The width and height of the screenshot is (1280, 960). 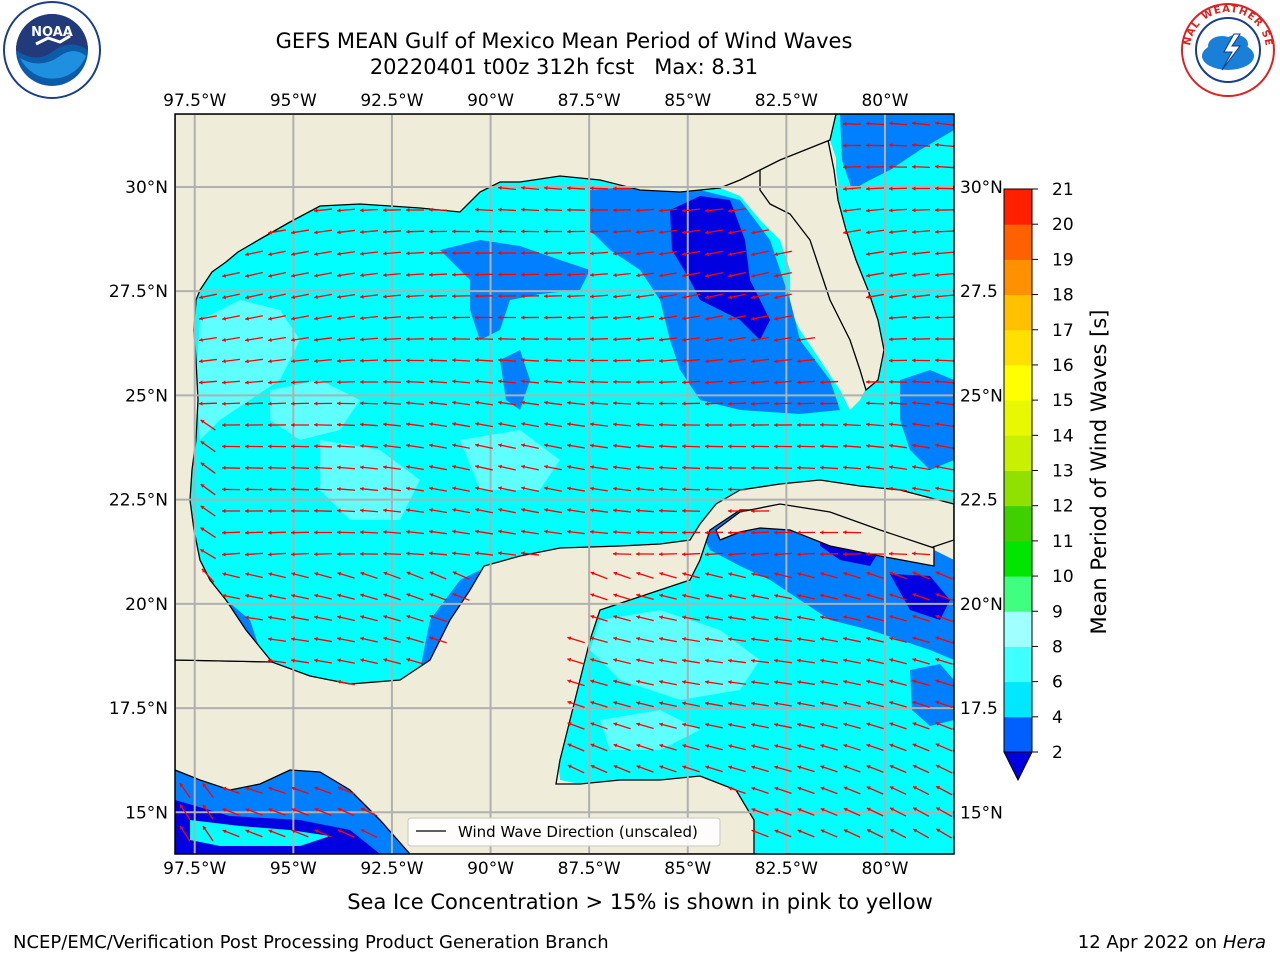 What do you see at coordinates (786, 101) in the screenshot?
I see `lon-tick-label: 82.5°W` at bounding box center [786, 101].